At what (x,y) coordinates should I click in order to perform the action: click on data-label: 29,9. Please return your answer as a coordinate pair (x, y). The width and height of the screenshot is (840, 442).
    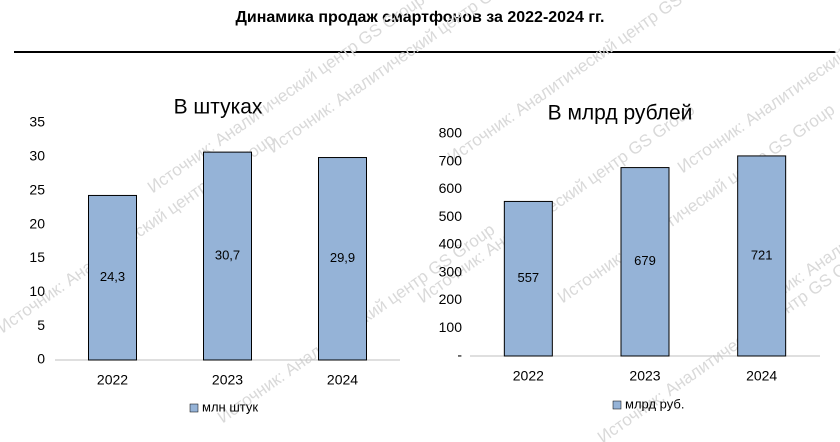
    Looking at the image, I should click on (342, 257).